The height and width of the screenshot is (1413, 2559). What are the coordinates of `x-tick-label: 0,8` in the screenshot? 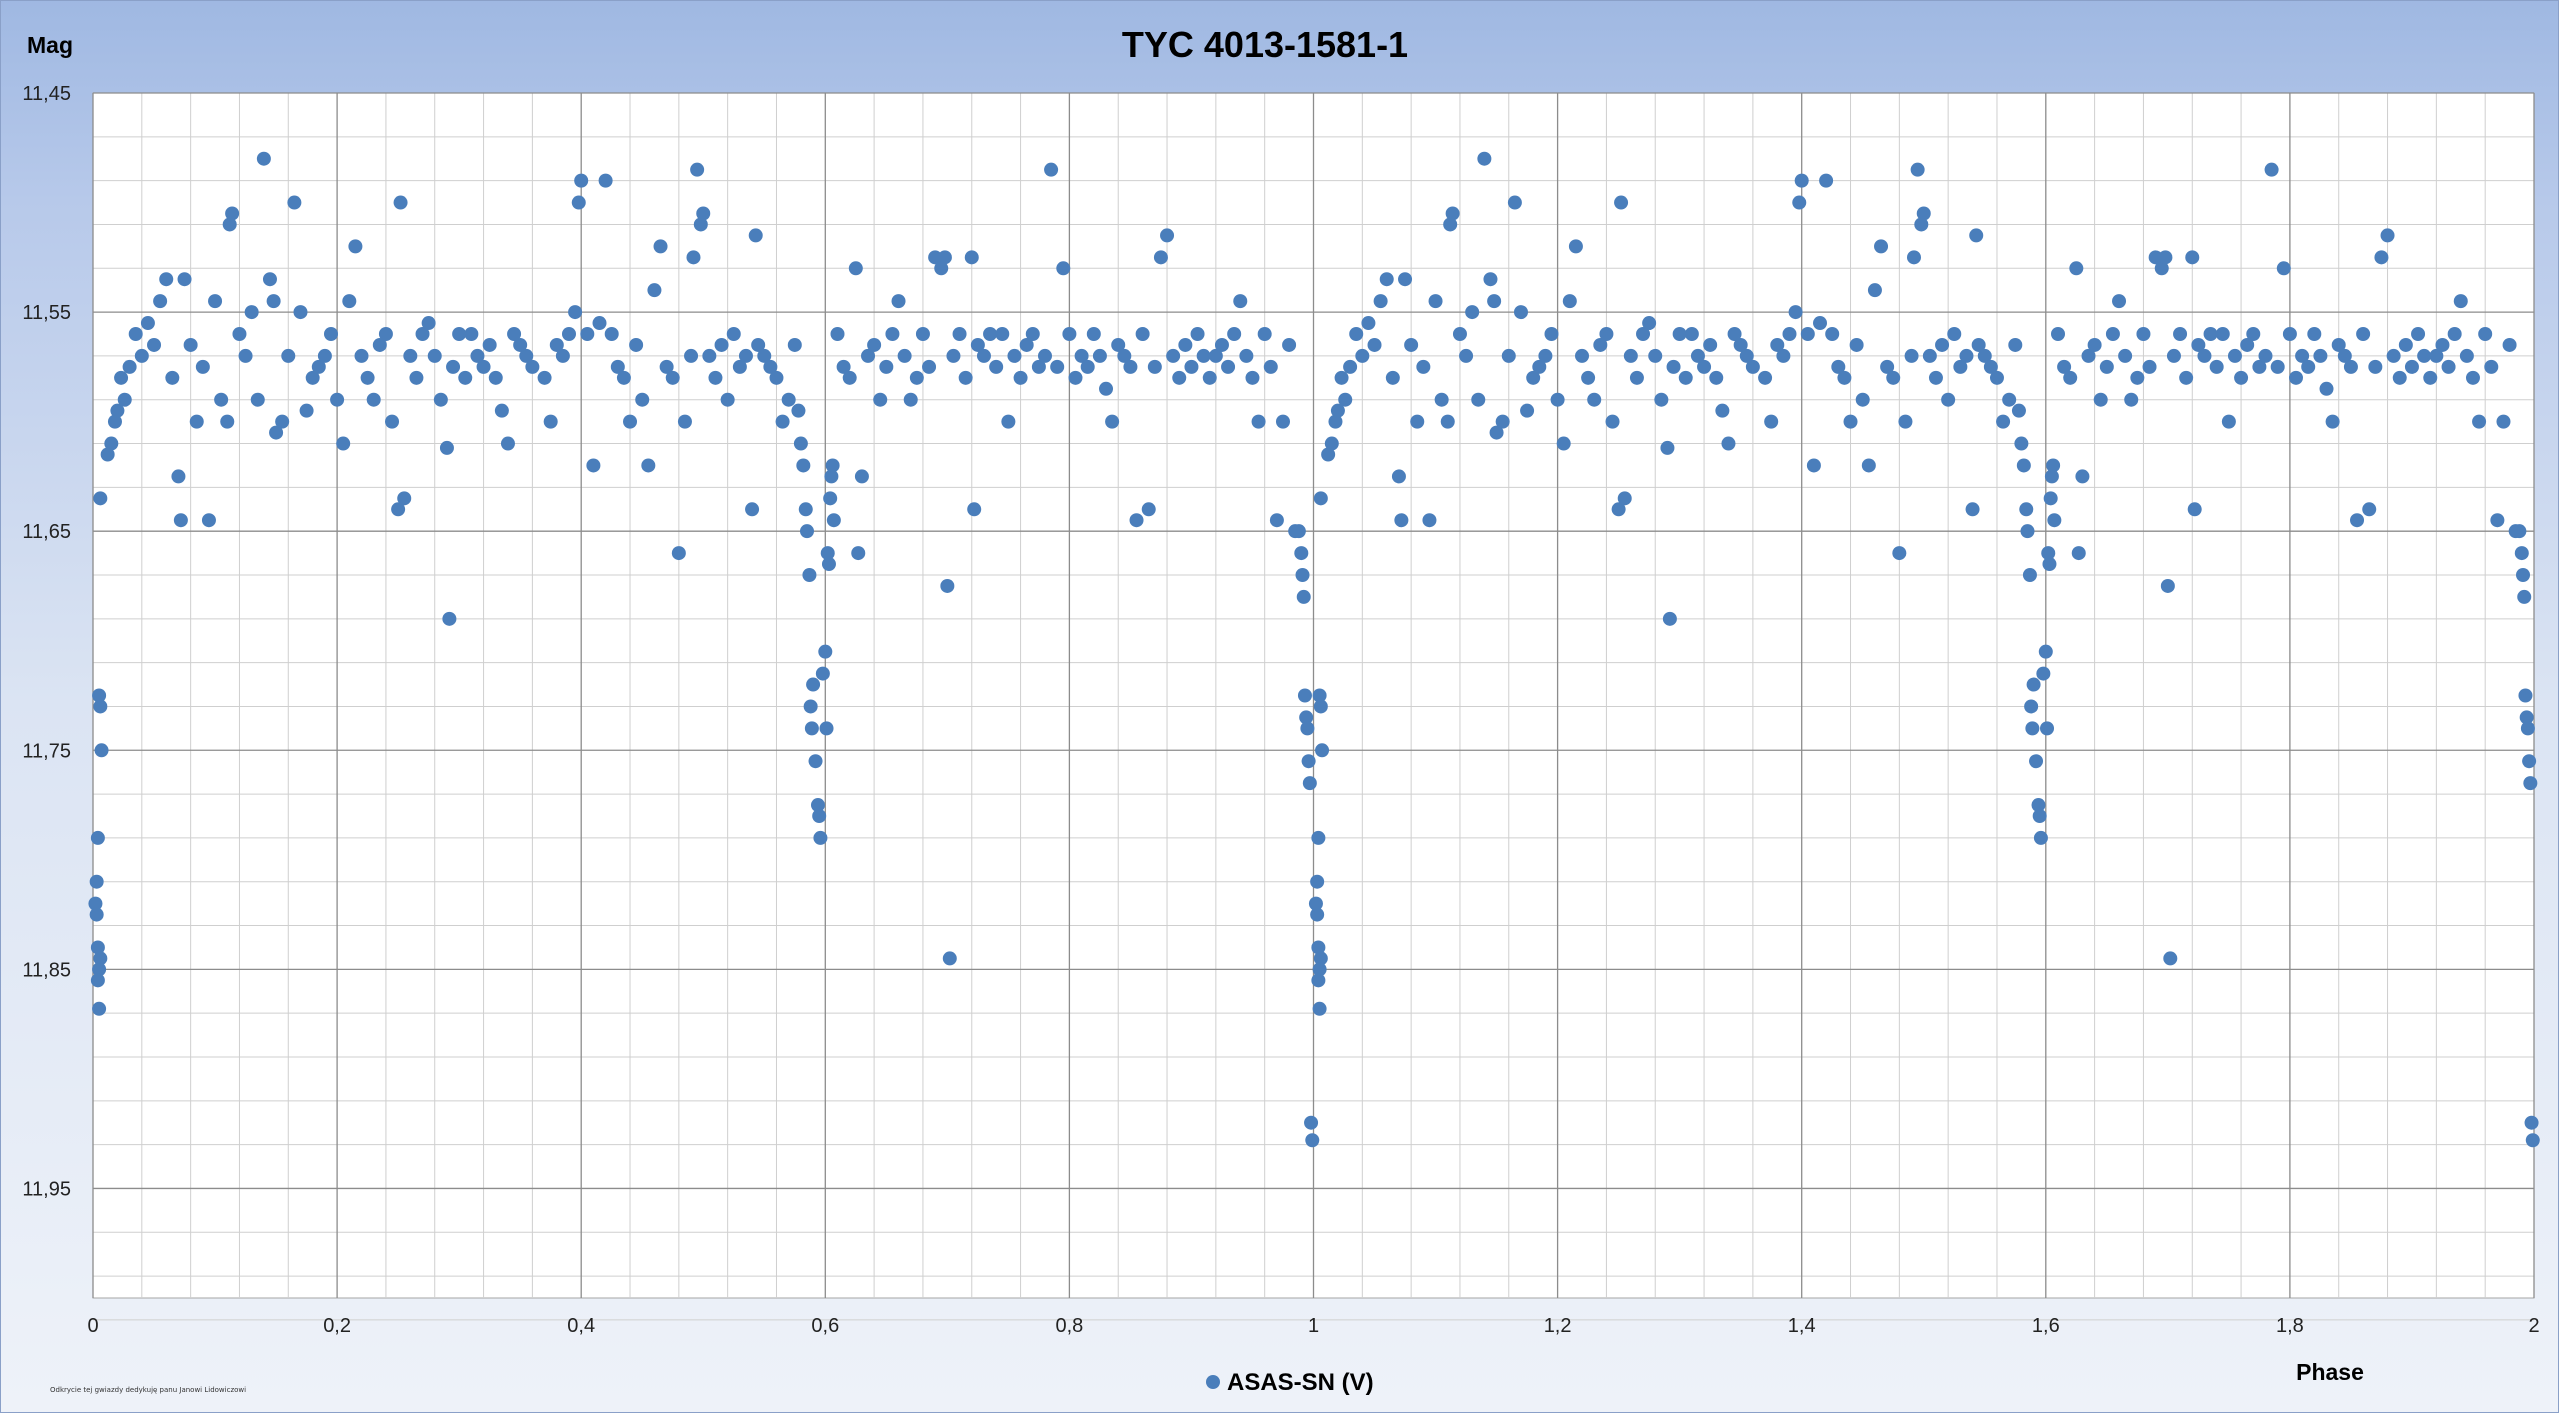 It's located at (1069, 1326).